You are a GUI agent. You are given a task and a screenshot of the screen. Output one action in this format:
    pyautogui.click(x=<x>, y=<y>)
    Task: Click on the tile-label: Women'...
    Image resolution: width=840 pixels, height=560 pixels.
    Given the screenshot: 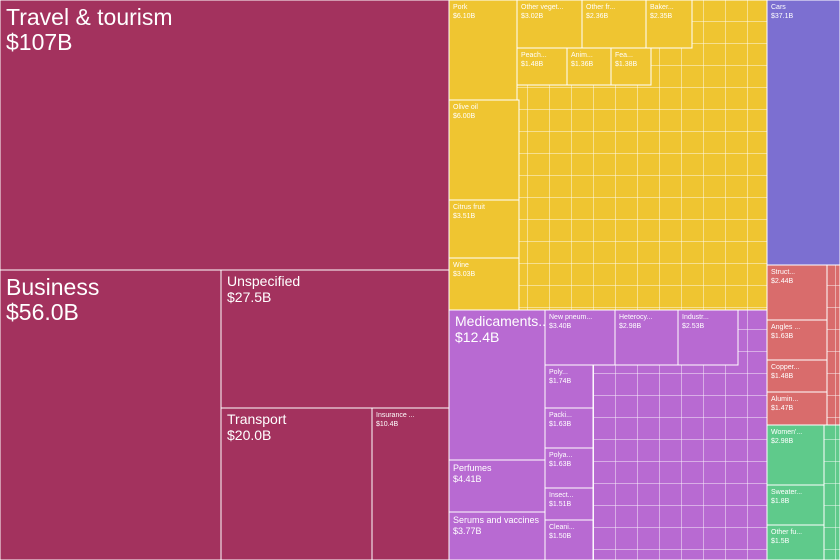 What is the action you would take?
    pyautogui.click(x=786, y=432)
    